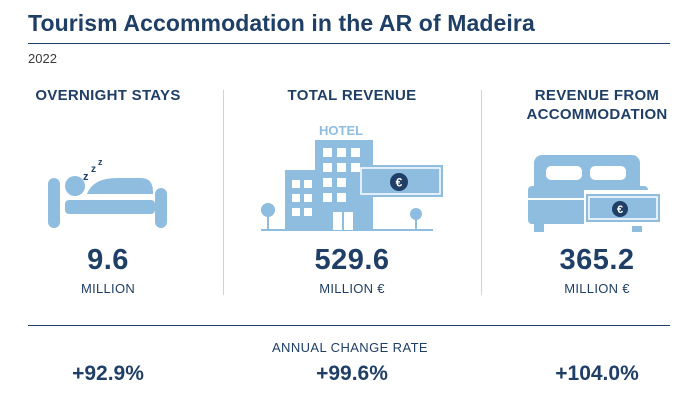  I want to click on title-divider, so click(349, 43).